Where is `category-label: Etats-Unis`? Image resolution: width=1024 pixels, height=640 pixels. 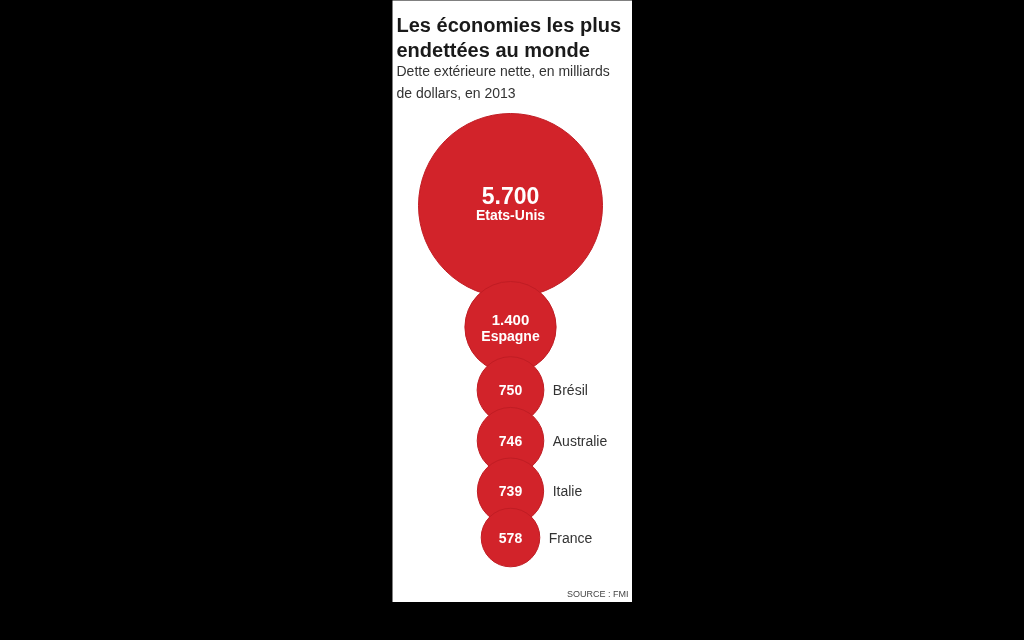
category-label: Etats-Unis is located at coordinates (510, 214).